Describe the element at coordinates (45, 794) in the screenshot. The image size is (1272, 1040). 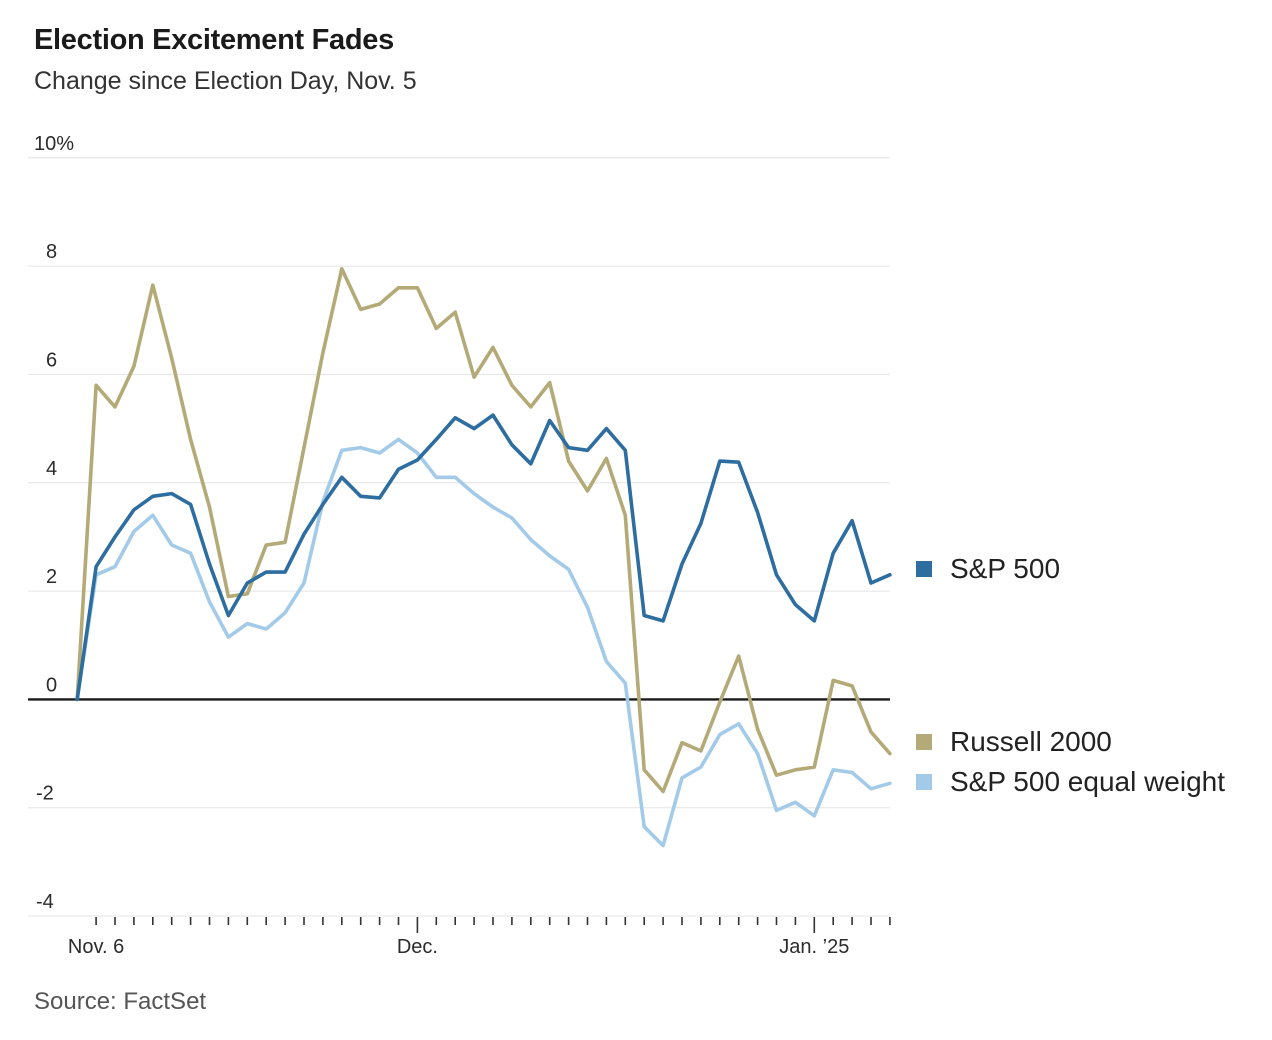
I see `svg-text: -2` at that location.